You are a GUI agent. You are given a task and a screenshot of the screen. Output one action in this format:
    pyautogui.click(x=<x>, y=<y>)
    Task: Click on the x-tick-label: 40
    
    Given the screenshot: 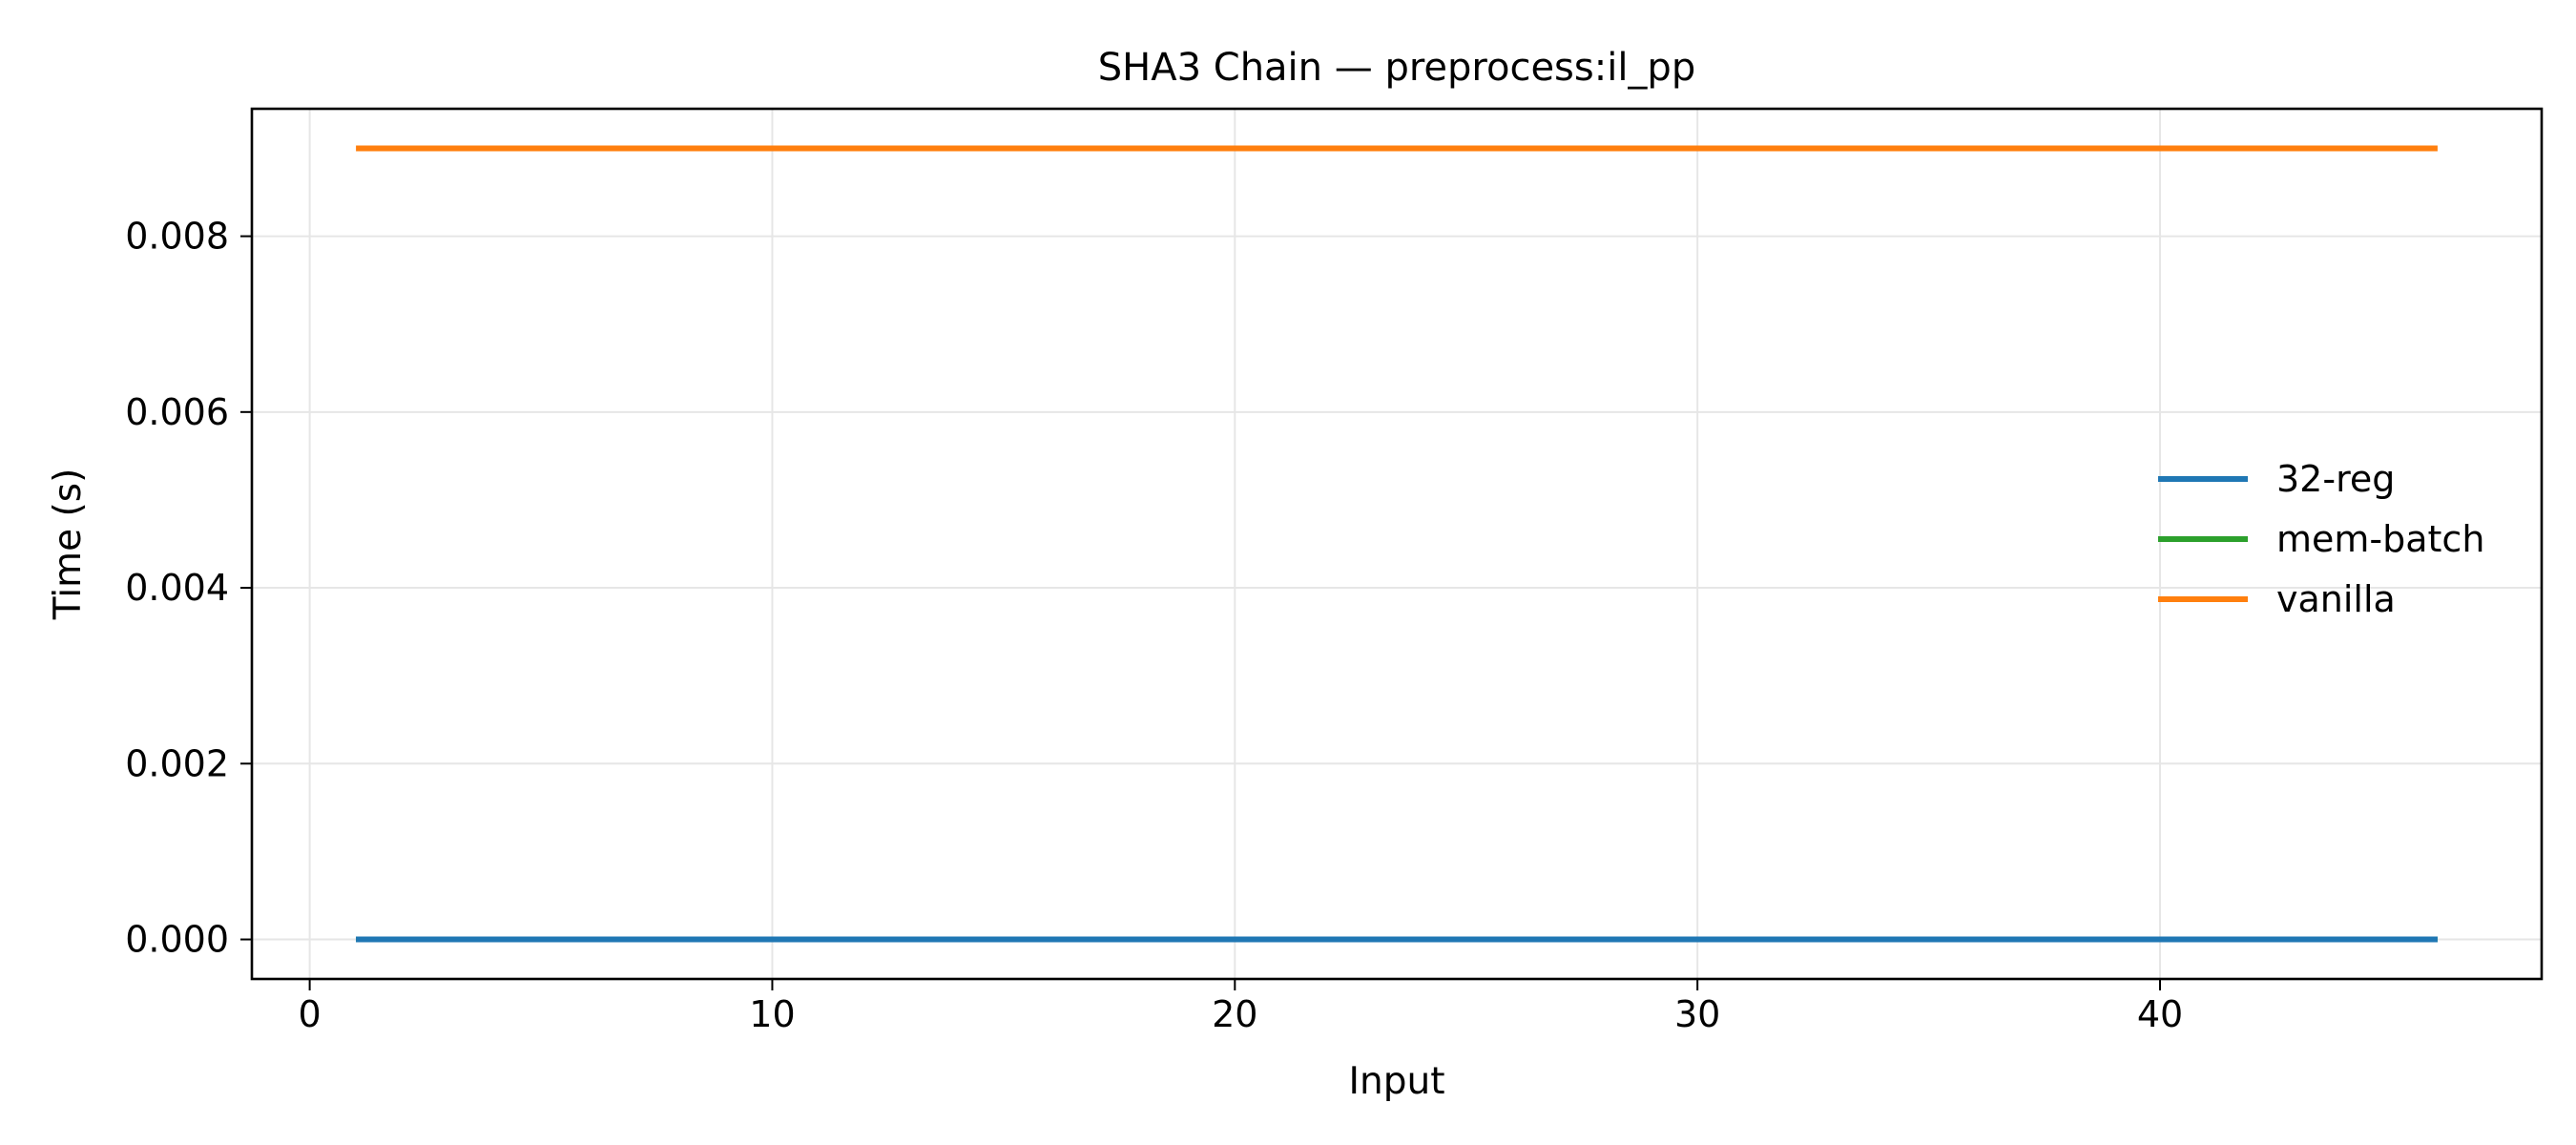 What is the action you would take?
    pyautogui.click(x=2160, y=1014)
    